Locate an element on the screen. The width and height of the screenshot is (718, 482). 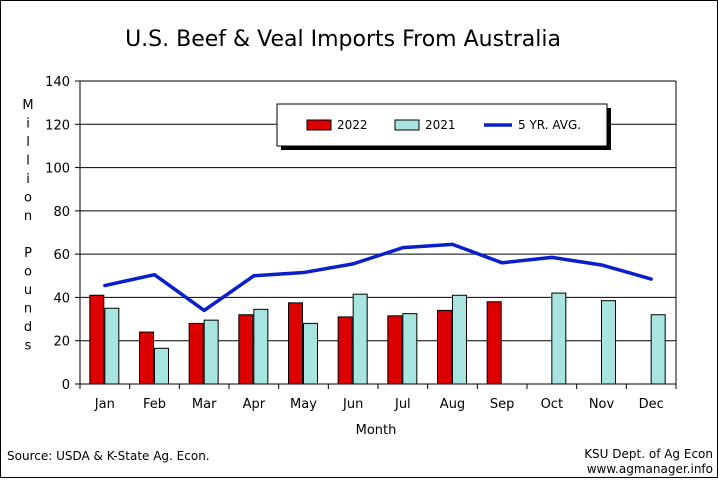
chart-title: U.S. Beef & Veal Imports From Australia is located at coordinates (343, 39).